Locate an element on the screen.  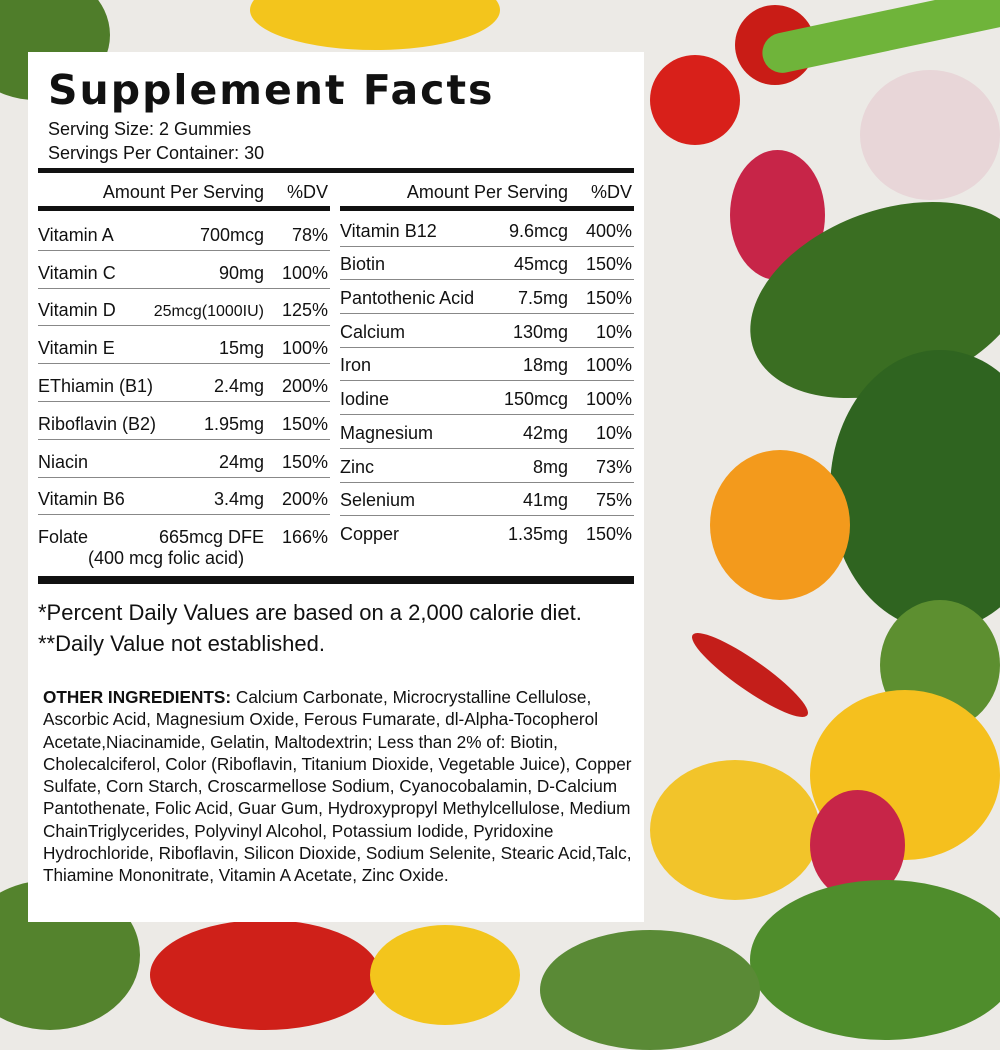
nutrient-amount: 1.35mg is located at coordinates (537, 533).